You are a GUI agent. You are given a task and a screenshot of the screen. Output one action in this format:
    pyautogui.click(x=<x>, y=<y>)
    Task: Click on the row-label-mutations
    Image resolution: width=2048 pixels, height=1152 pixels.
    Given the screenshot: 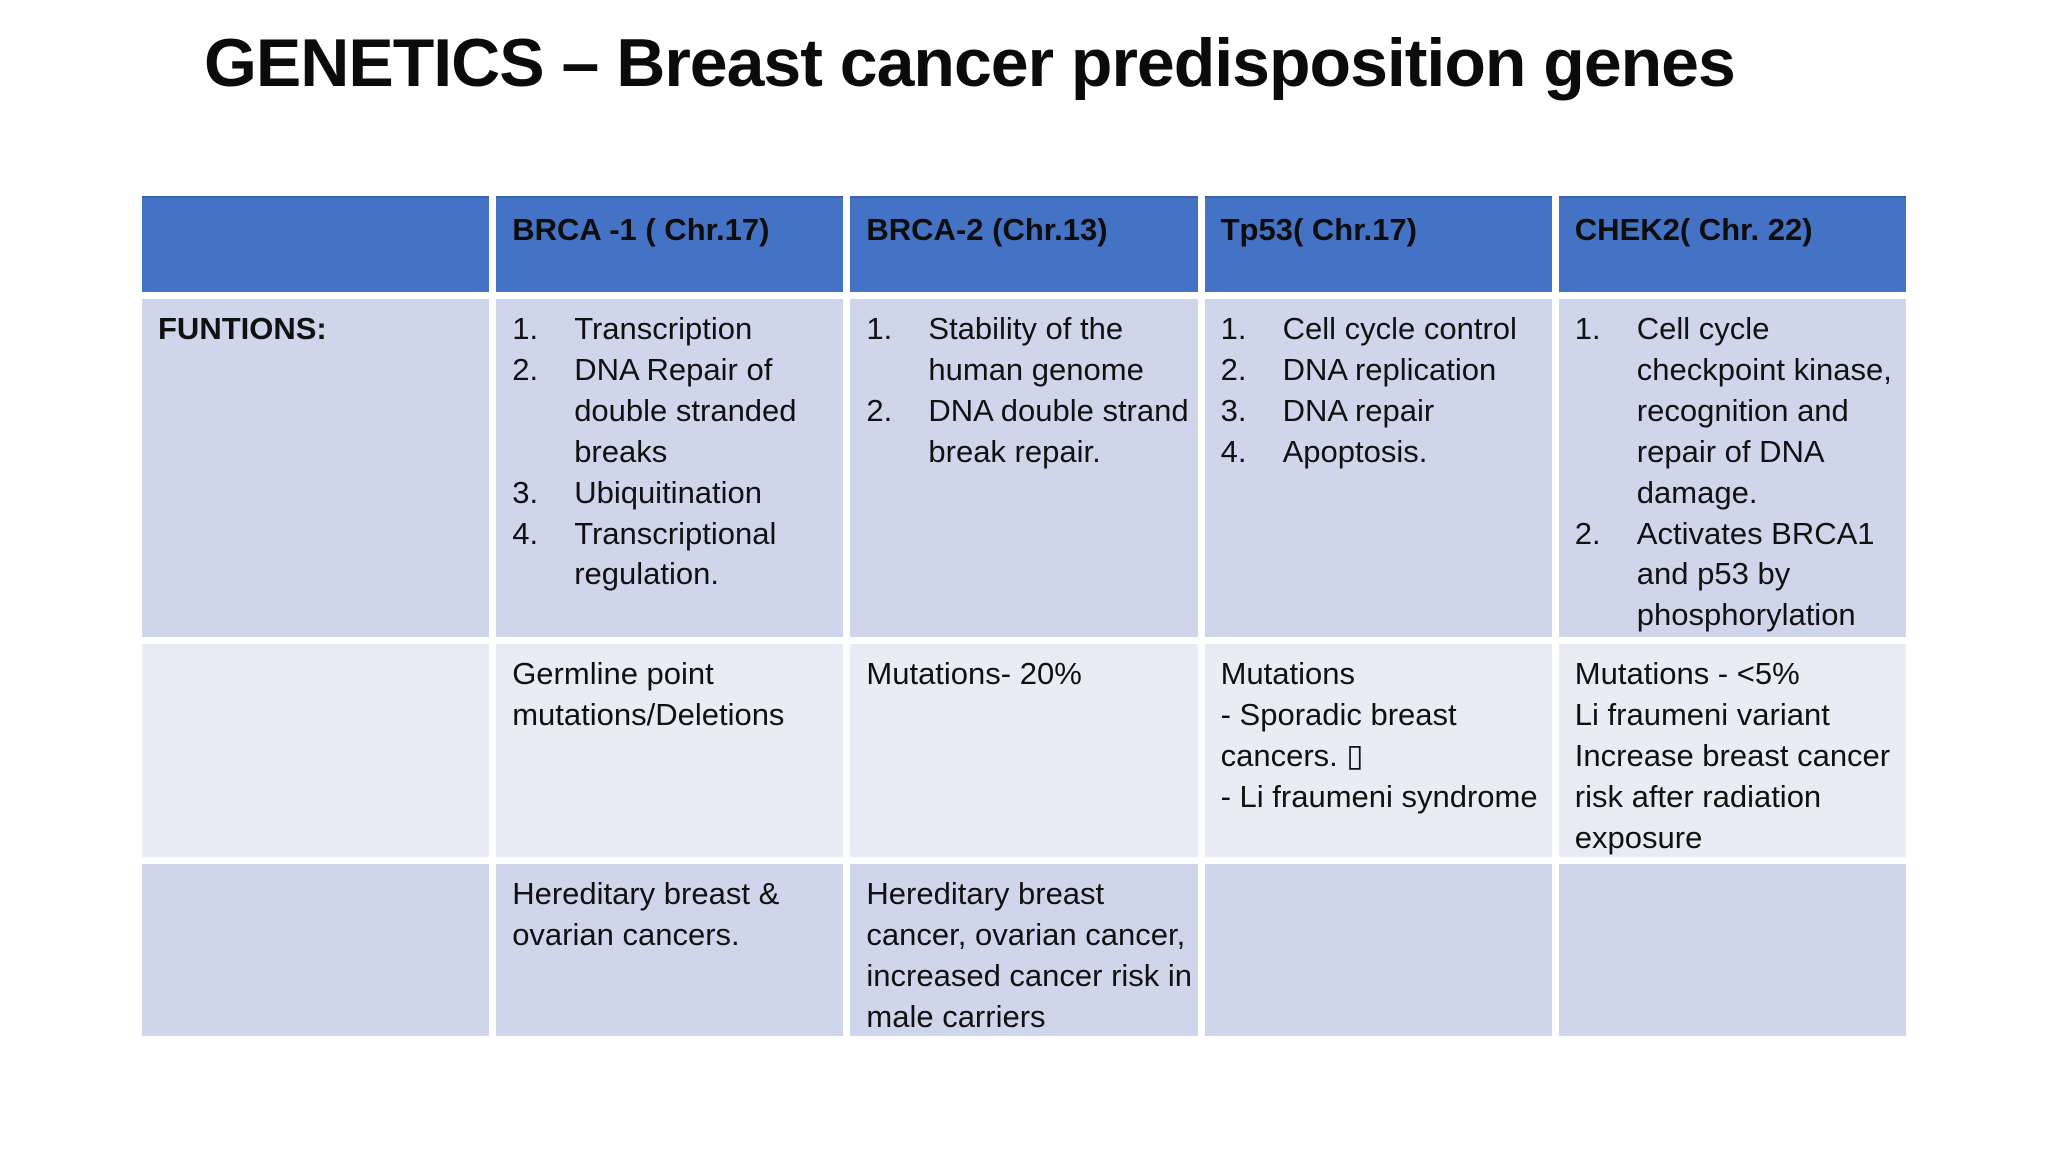 What is the action you would take?
    pyautogui.click(x=316, y=750)
    